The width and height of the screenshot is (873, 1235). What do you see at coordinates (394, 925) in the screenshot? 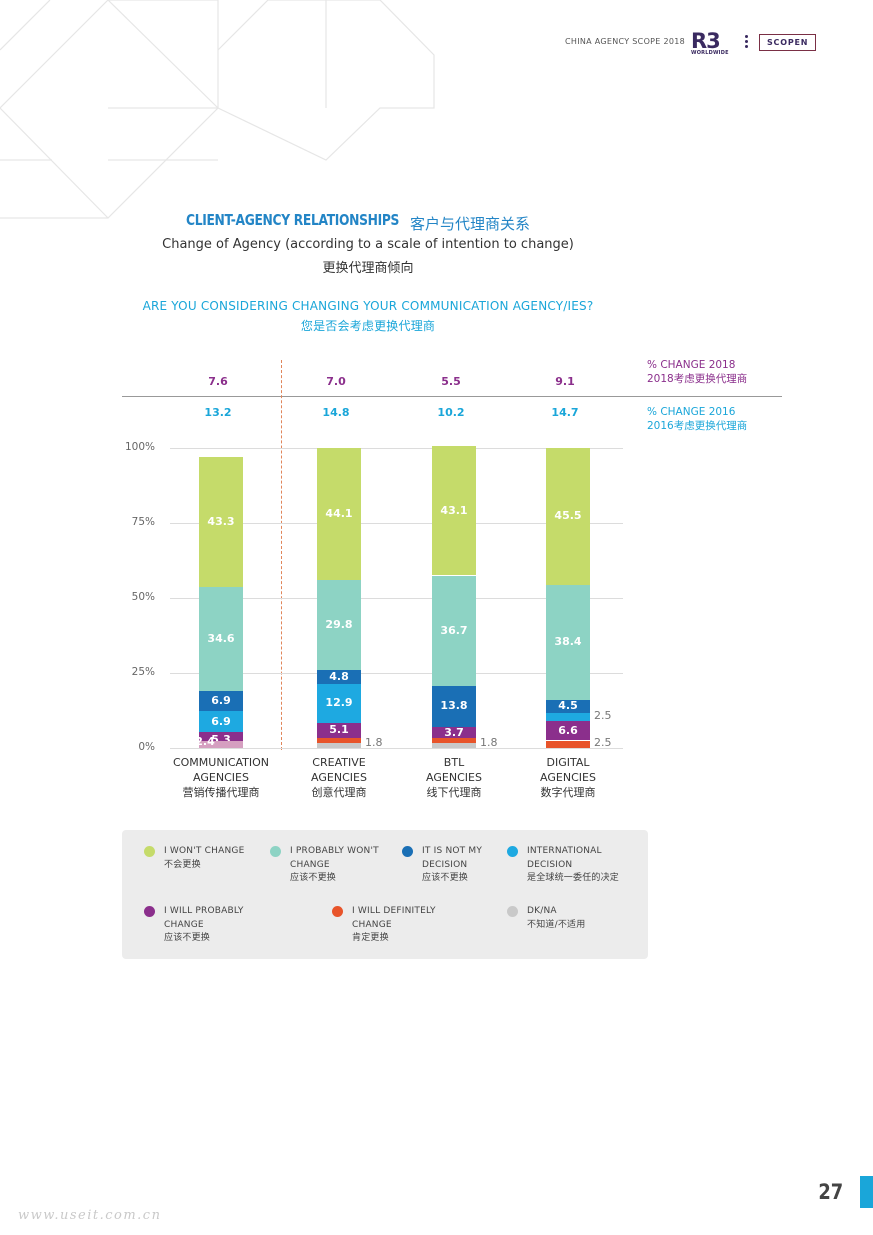
I see `legend-entry: I WILL DEFINITELY CHANGE 肯定更换` at bounding box center [394, 925].